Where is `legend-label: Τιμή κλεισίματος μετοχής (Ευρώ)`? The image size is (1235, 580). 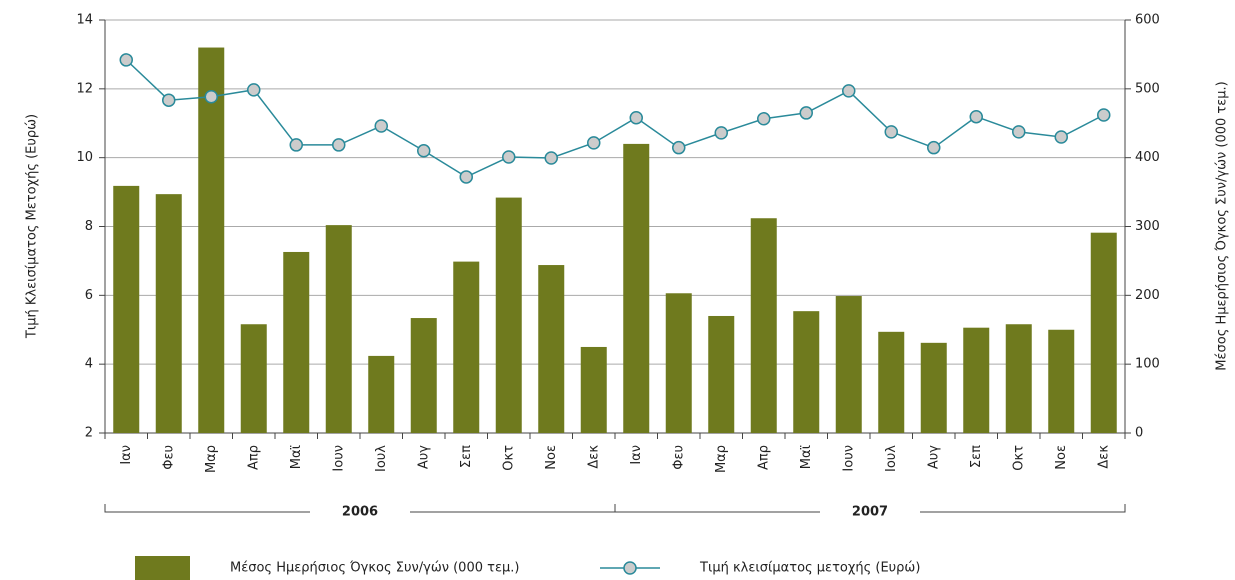
legend-label: Τιμή κλεισίματος μετοχής (Ευρώ) is located at coordinates (809, 568).